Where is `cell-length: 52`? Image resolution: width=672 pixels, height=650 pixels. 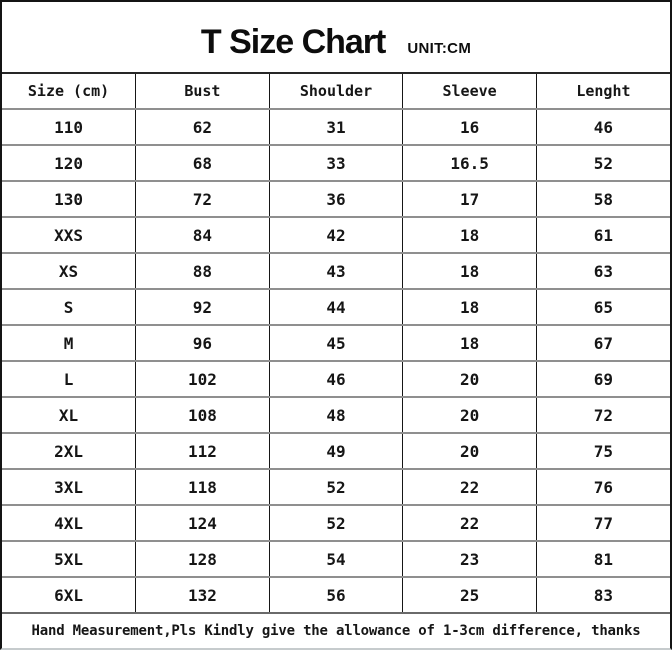 cell-length: 52 is located at coordinates (602, 162).